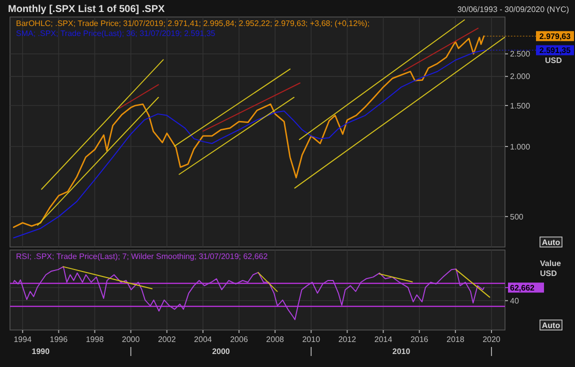 This screenshot has height=367, width=575. I want to click on x-tick-label: 2002, so click(167, 339).